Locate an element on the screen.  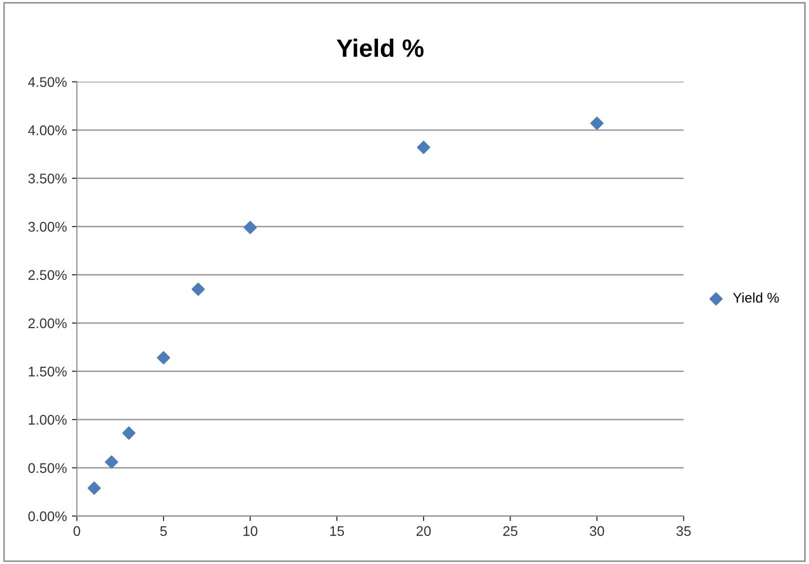
chart-title: Yield % is located at coordinates (380, 48).